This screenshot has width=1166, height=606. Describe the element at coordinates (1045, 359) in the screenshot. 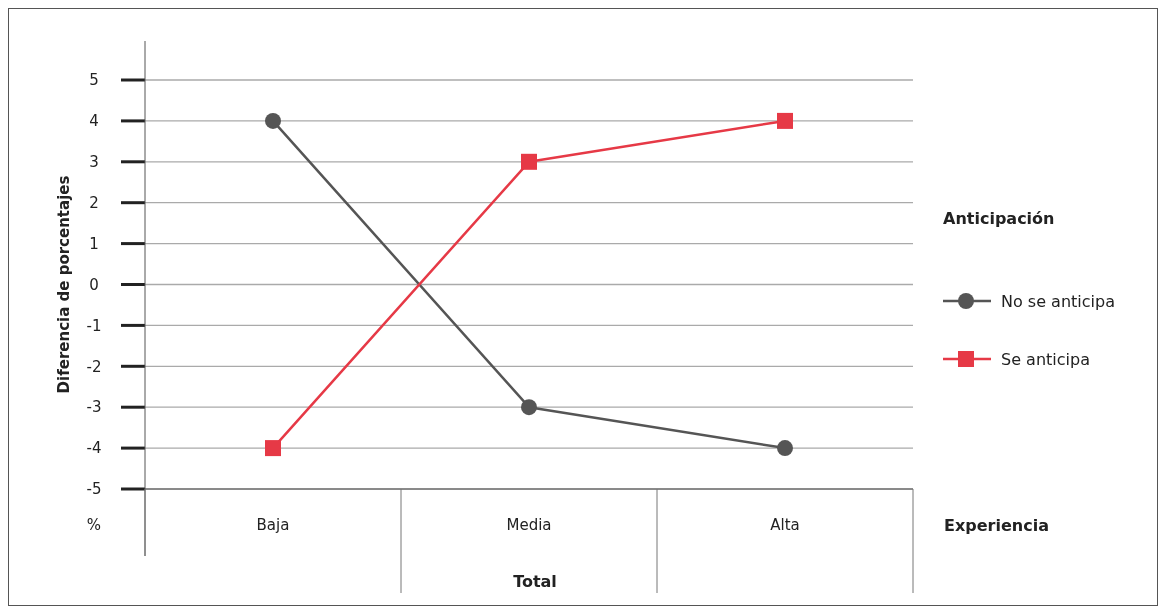

I see `legend-label: Se anticipa` at that location.